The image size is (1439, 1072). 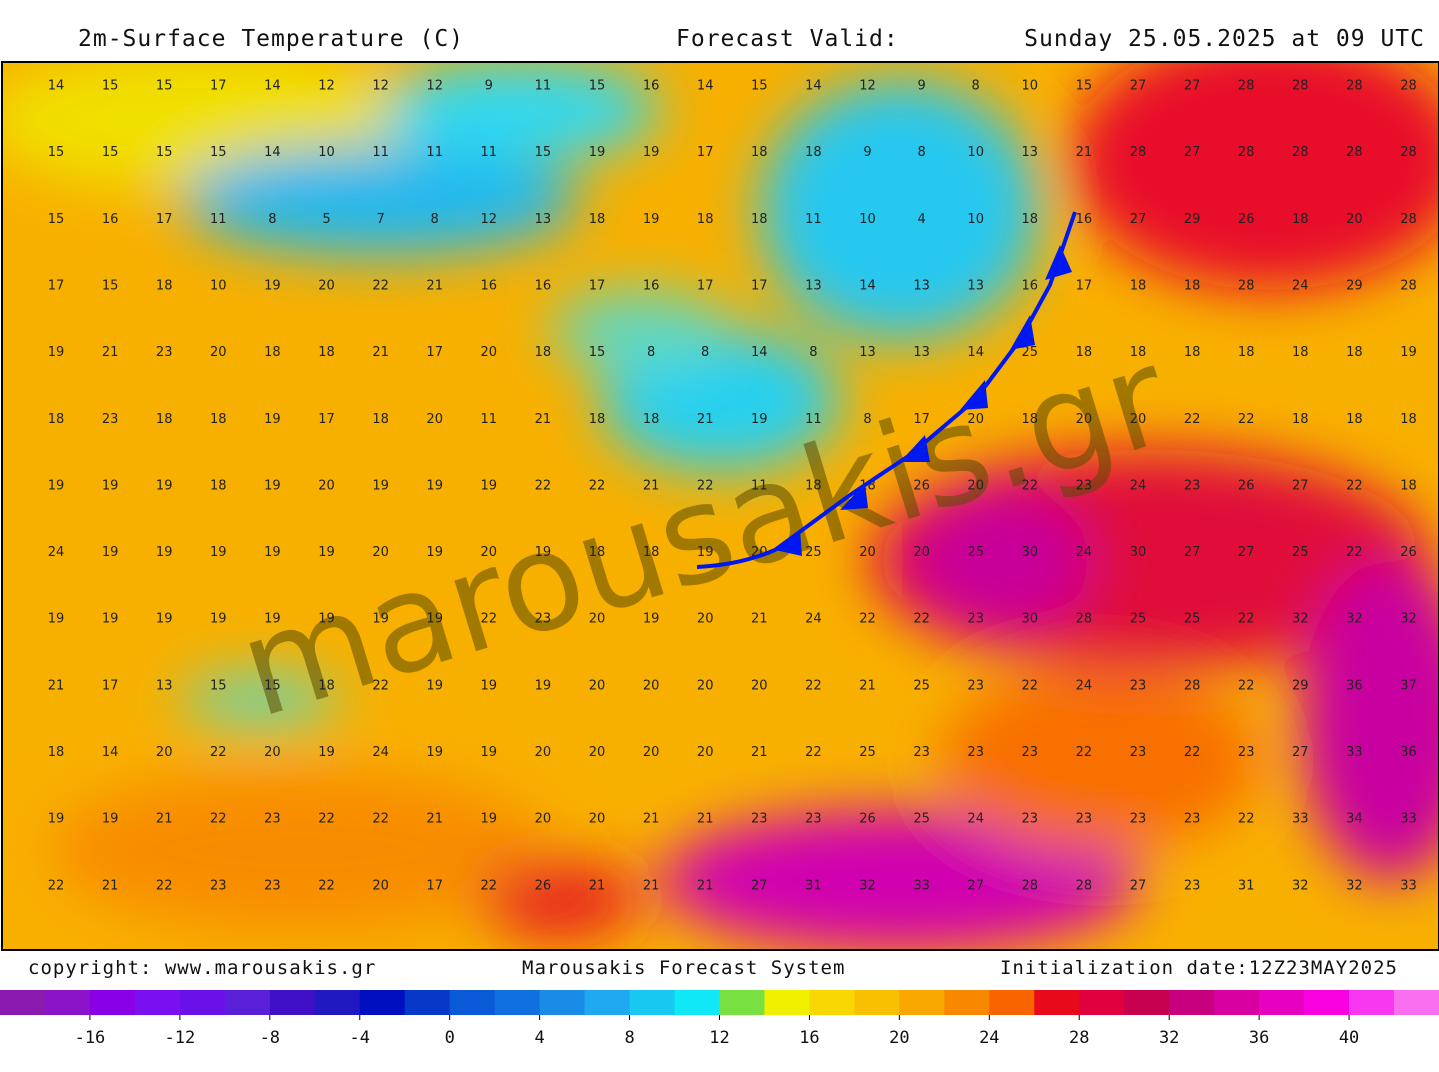 I want to click on colorbar-label: 8, so click(x=629, y=1038).